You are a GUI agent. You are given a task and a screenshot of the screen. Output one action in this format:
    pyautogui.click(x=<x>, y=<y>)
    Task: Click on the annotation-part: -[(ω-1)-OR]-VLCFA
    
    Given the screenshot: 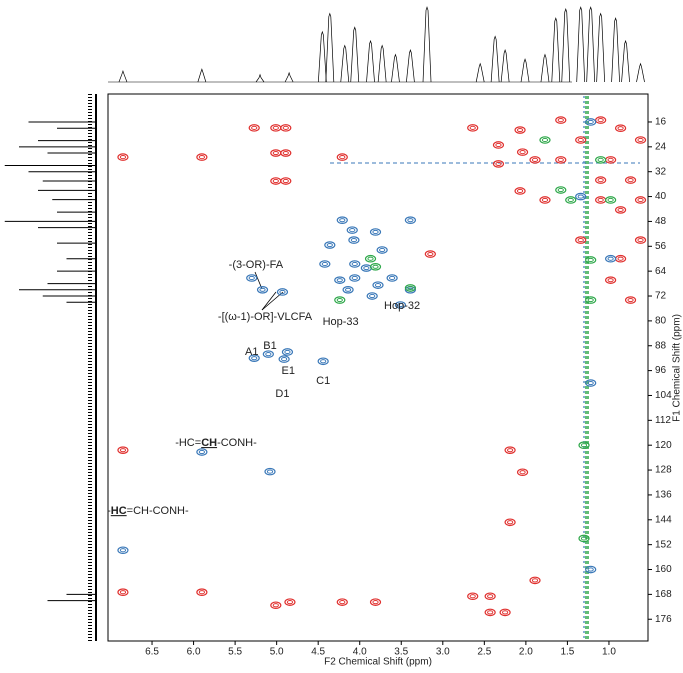 What is the action you would take?
    pyautogui.click(x=265, y=317)
    